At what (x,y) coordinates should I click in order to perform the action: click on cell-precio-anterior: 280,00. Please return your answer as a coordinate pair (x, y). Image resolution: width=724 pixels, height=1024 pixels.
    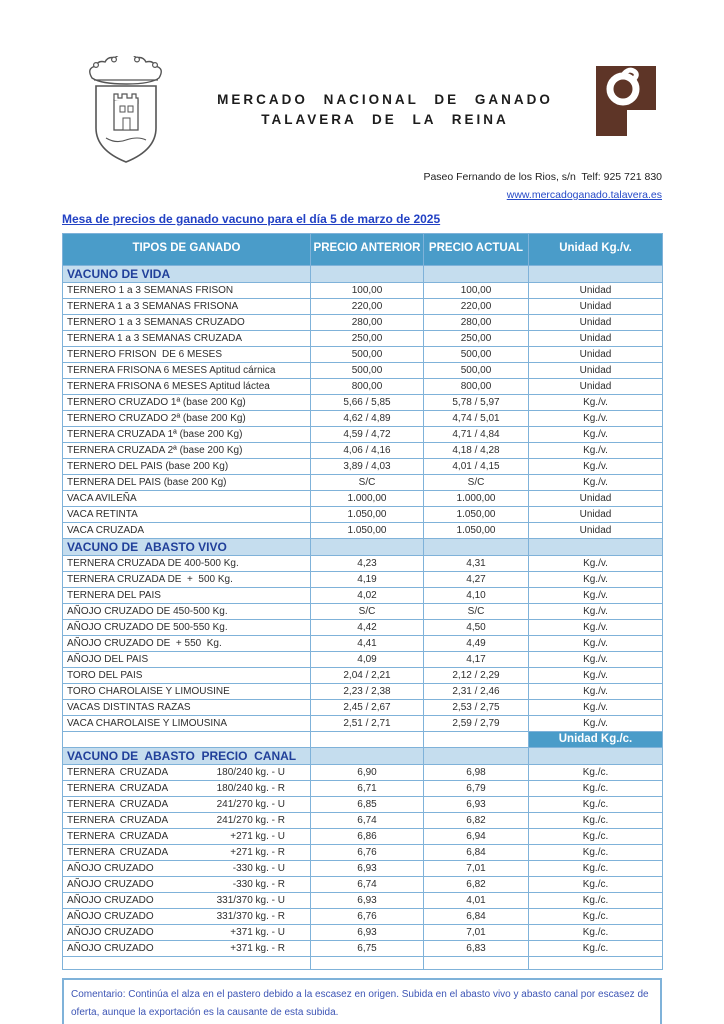
    Looking at the image, I should click on (367, 322).